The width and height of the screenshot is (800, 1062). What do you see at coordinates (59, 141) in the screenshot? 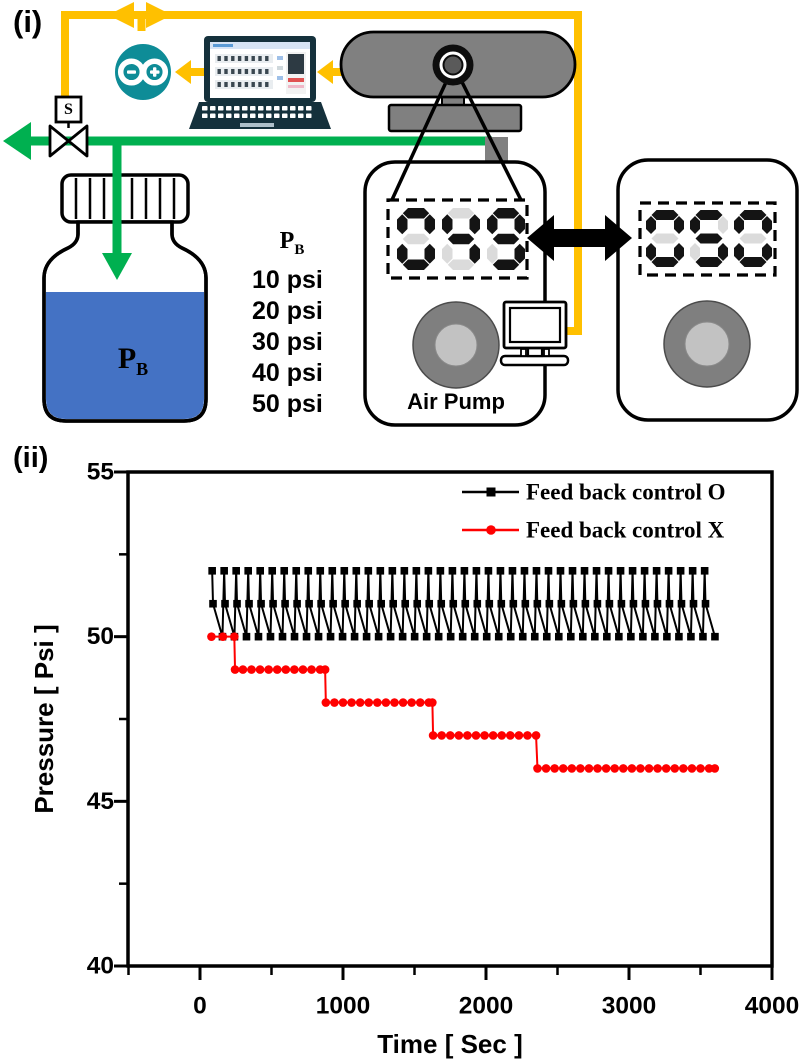
I see `valve-body-left` at bounding box center [59, 141].